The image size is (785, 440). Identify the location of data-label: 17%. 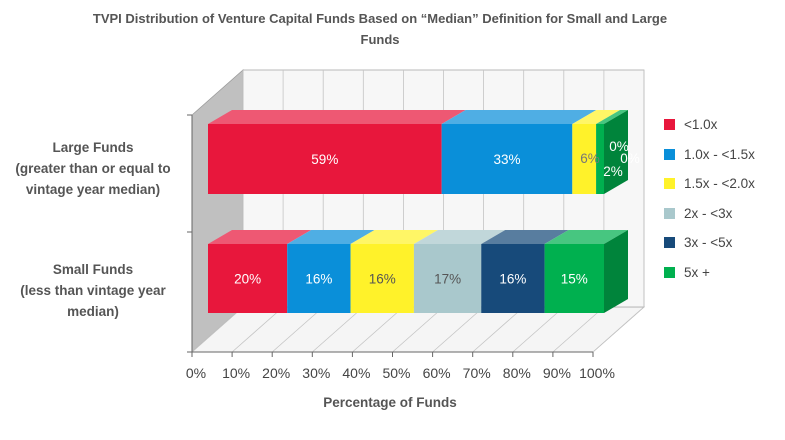
(447, 279).